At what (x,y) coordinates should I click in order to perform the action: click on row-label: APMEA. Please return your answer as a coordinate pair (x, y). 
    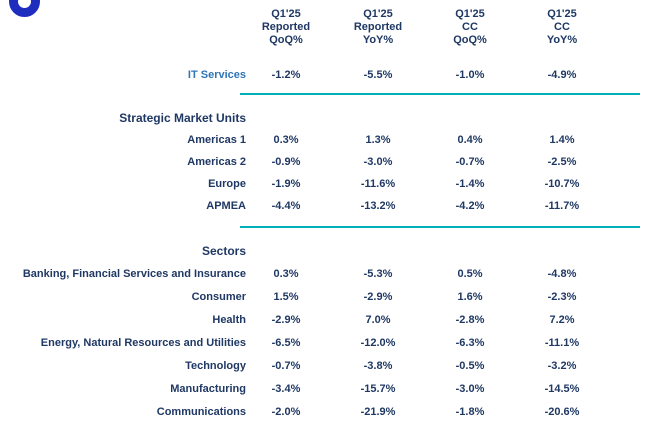
    Looking at the image, I should click on (226, 206).